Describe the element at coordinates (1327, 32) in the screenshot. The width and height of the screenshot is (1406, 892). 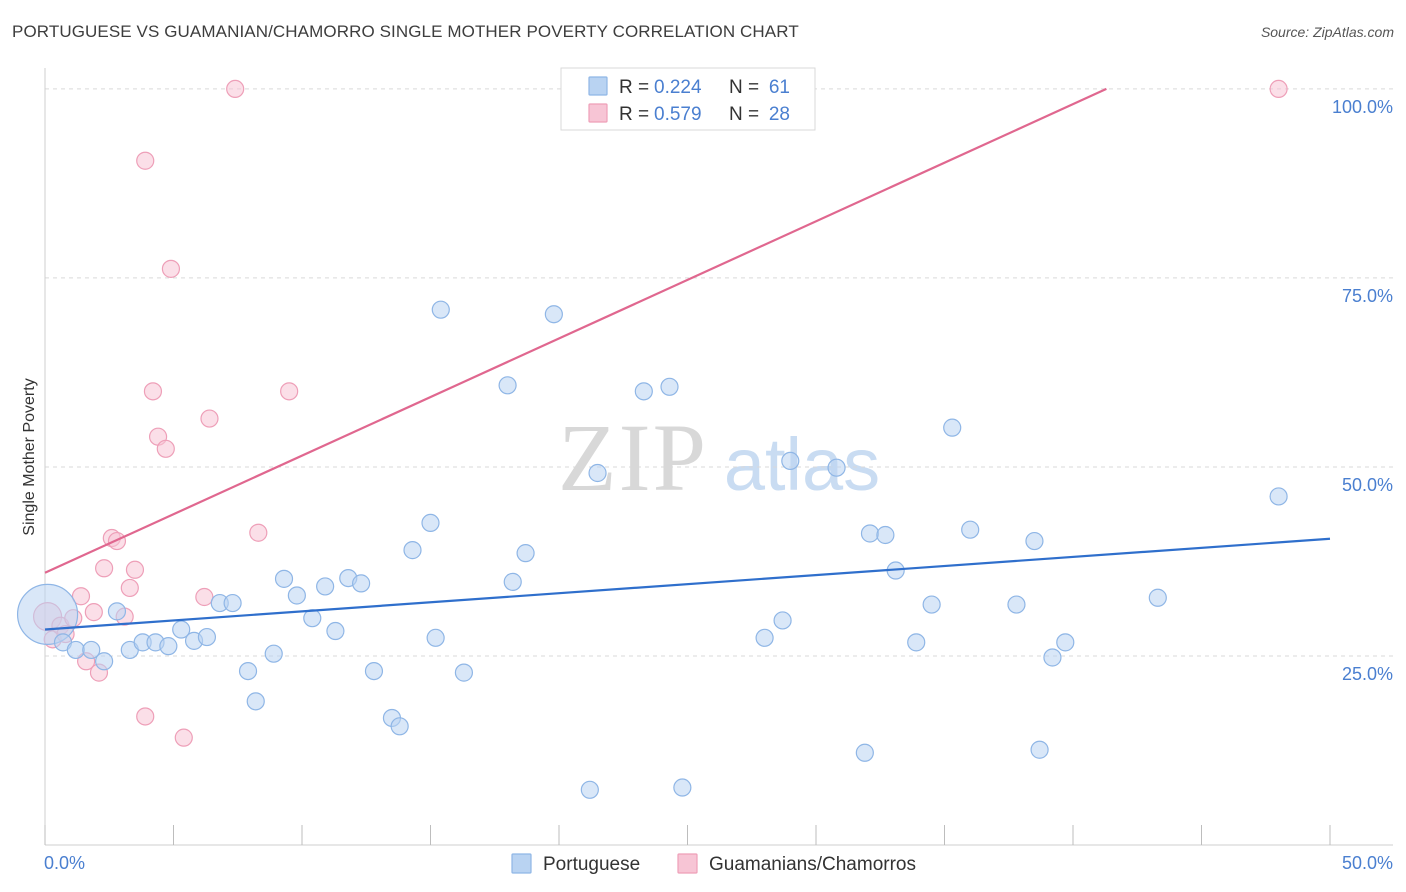
I see `source-label: Source: ZipAtlas.com` at that location.